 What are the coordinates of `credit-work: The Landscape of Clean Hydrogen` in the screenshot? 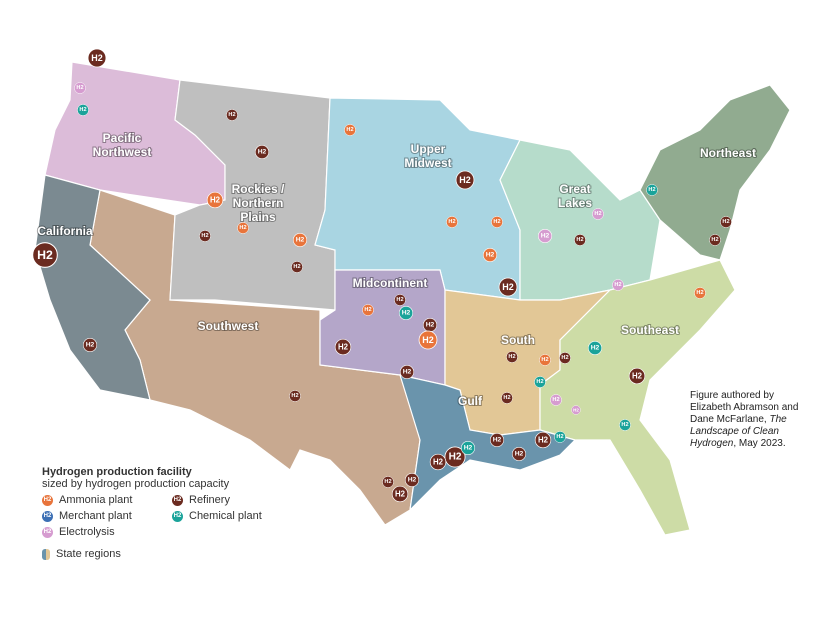 It's located at (738, 431).